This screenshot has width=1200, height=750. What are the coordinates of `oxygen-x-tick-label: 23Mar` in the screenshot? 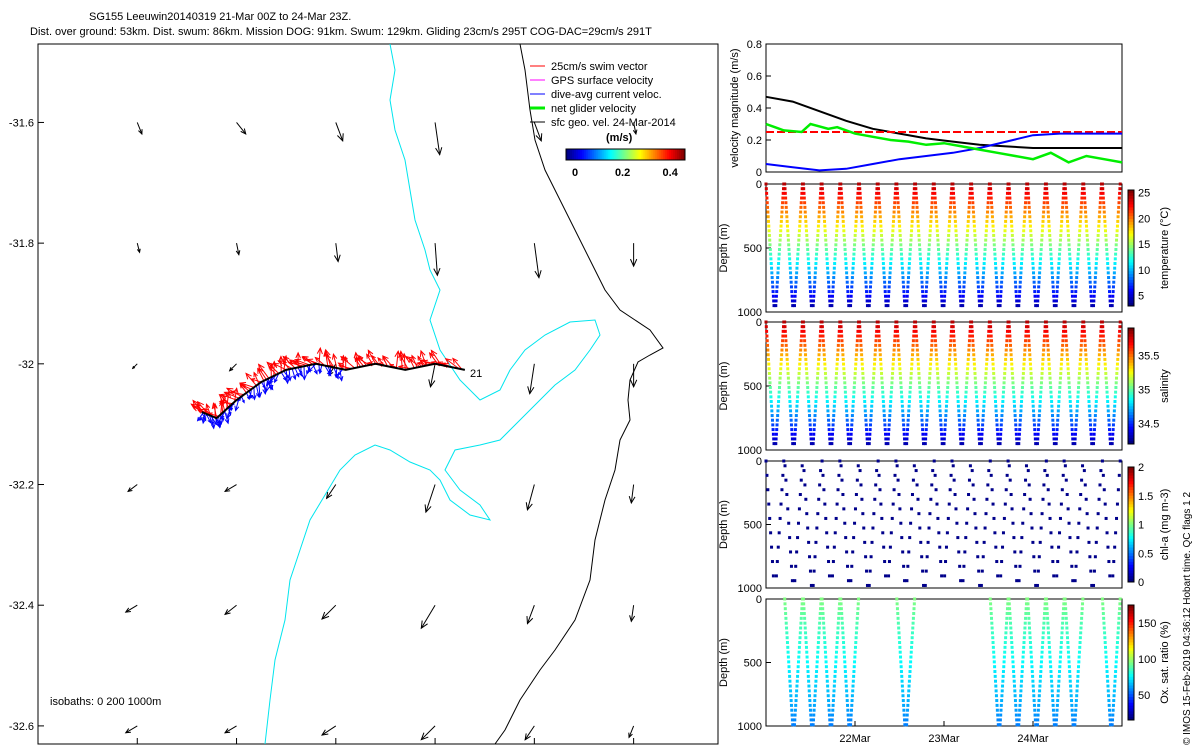 It's located at (944, 739).